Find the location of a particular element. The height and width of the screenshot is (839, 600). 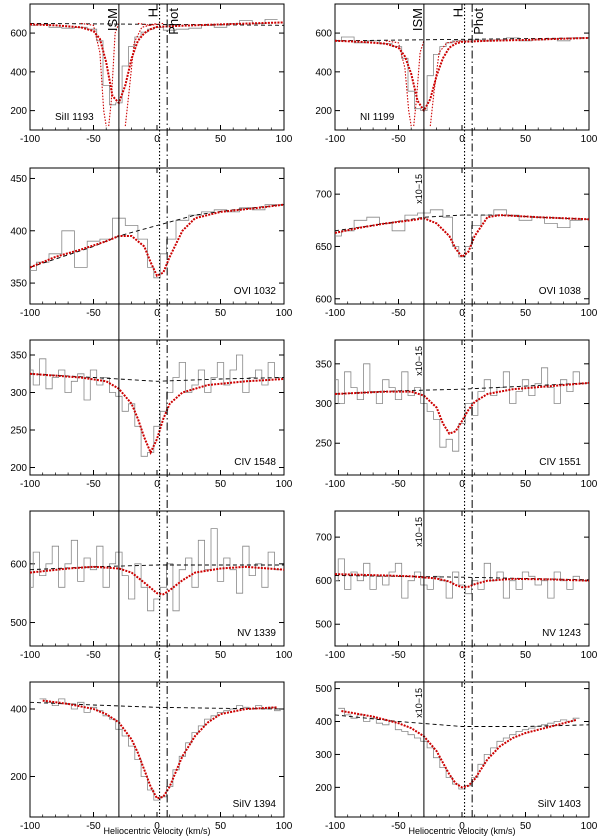

x-axis-label: Heliocentric velocity (km/s) is located at coordinates (156, 831).